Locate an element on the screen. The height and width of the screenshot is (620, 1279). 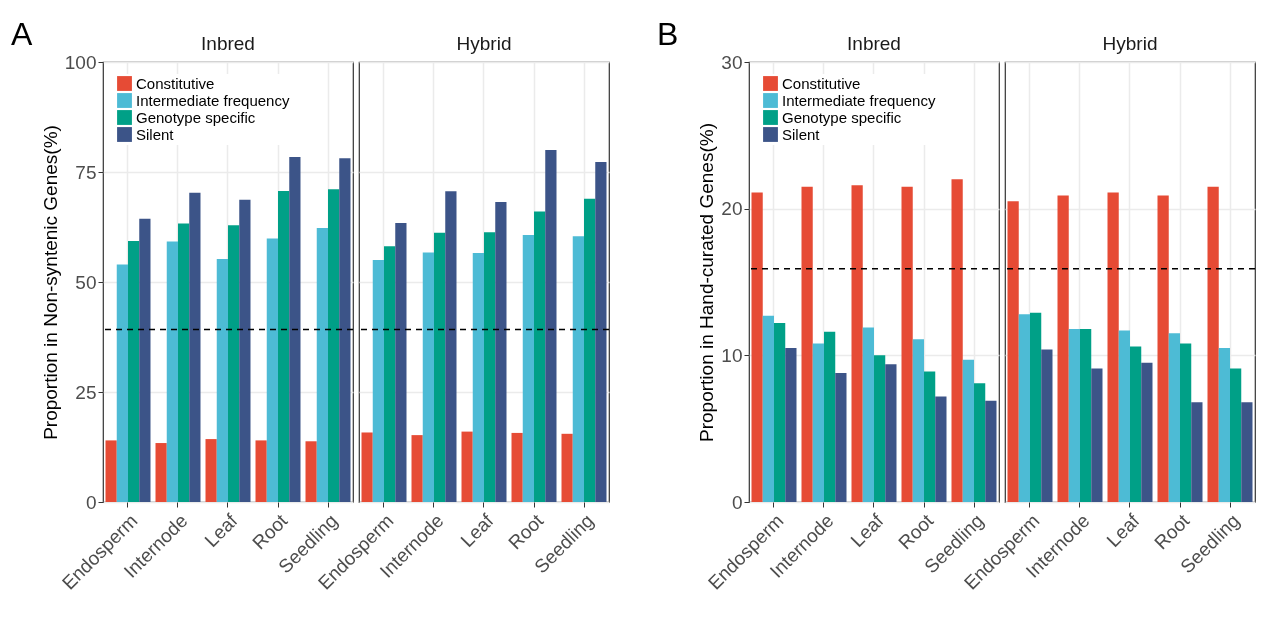
y-axis-title: Proportion in Hand-curated Genes(%) is located at coordinates (707, 282).